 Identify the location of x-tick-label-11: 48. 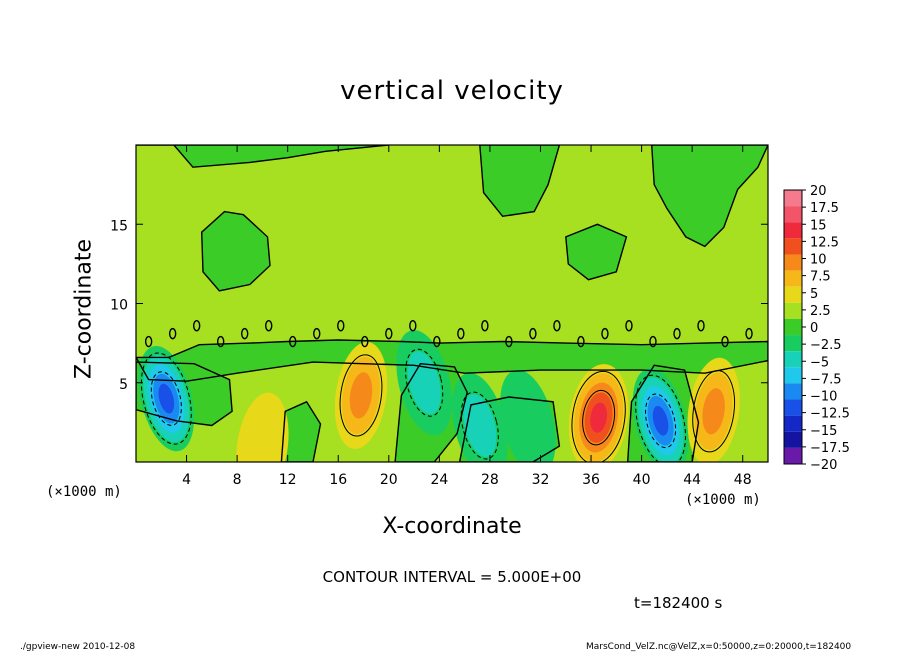
(743, 480).